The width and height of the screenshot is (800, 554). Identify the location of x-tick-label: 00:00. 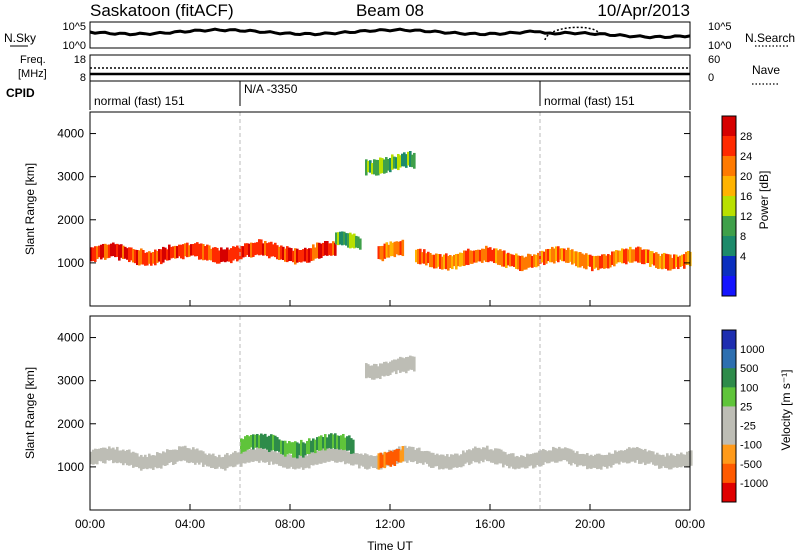
(90, 524).